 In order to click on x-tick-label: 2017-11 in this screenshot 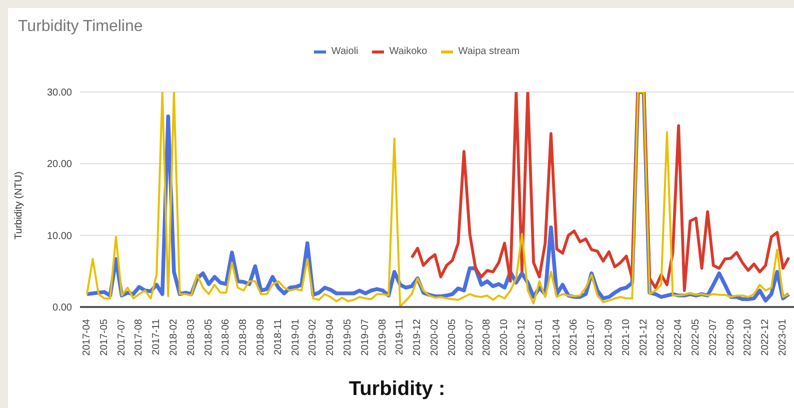, I will do `click(156, 336)`.